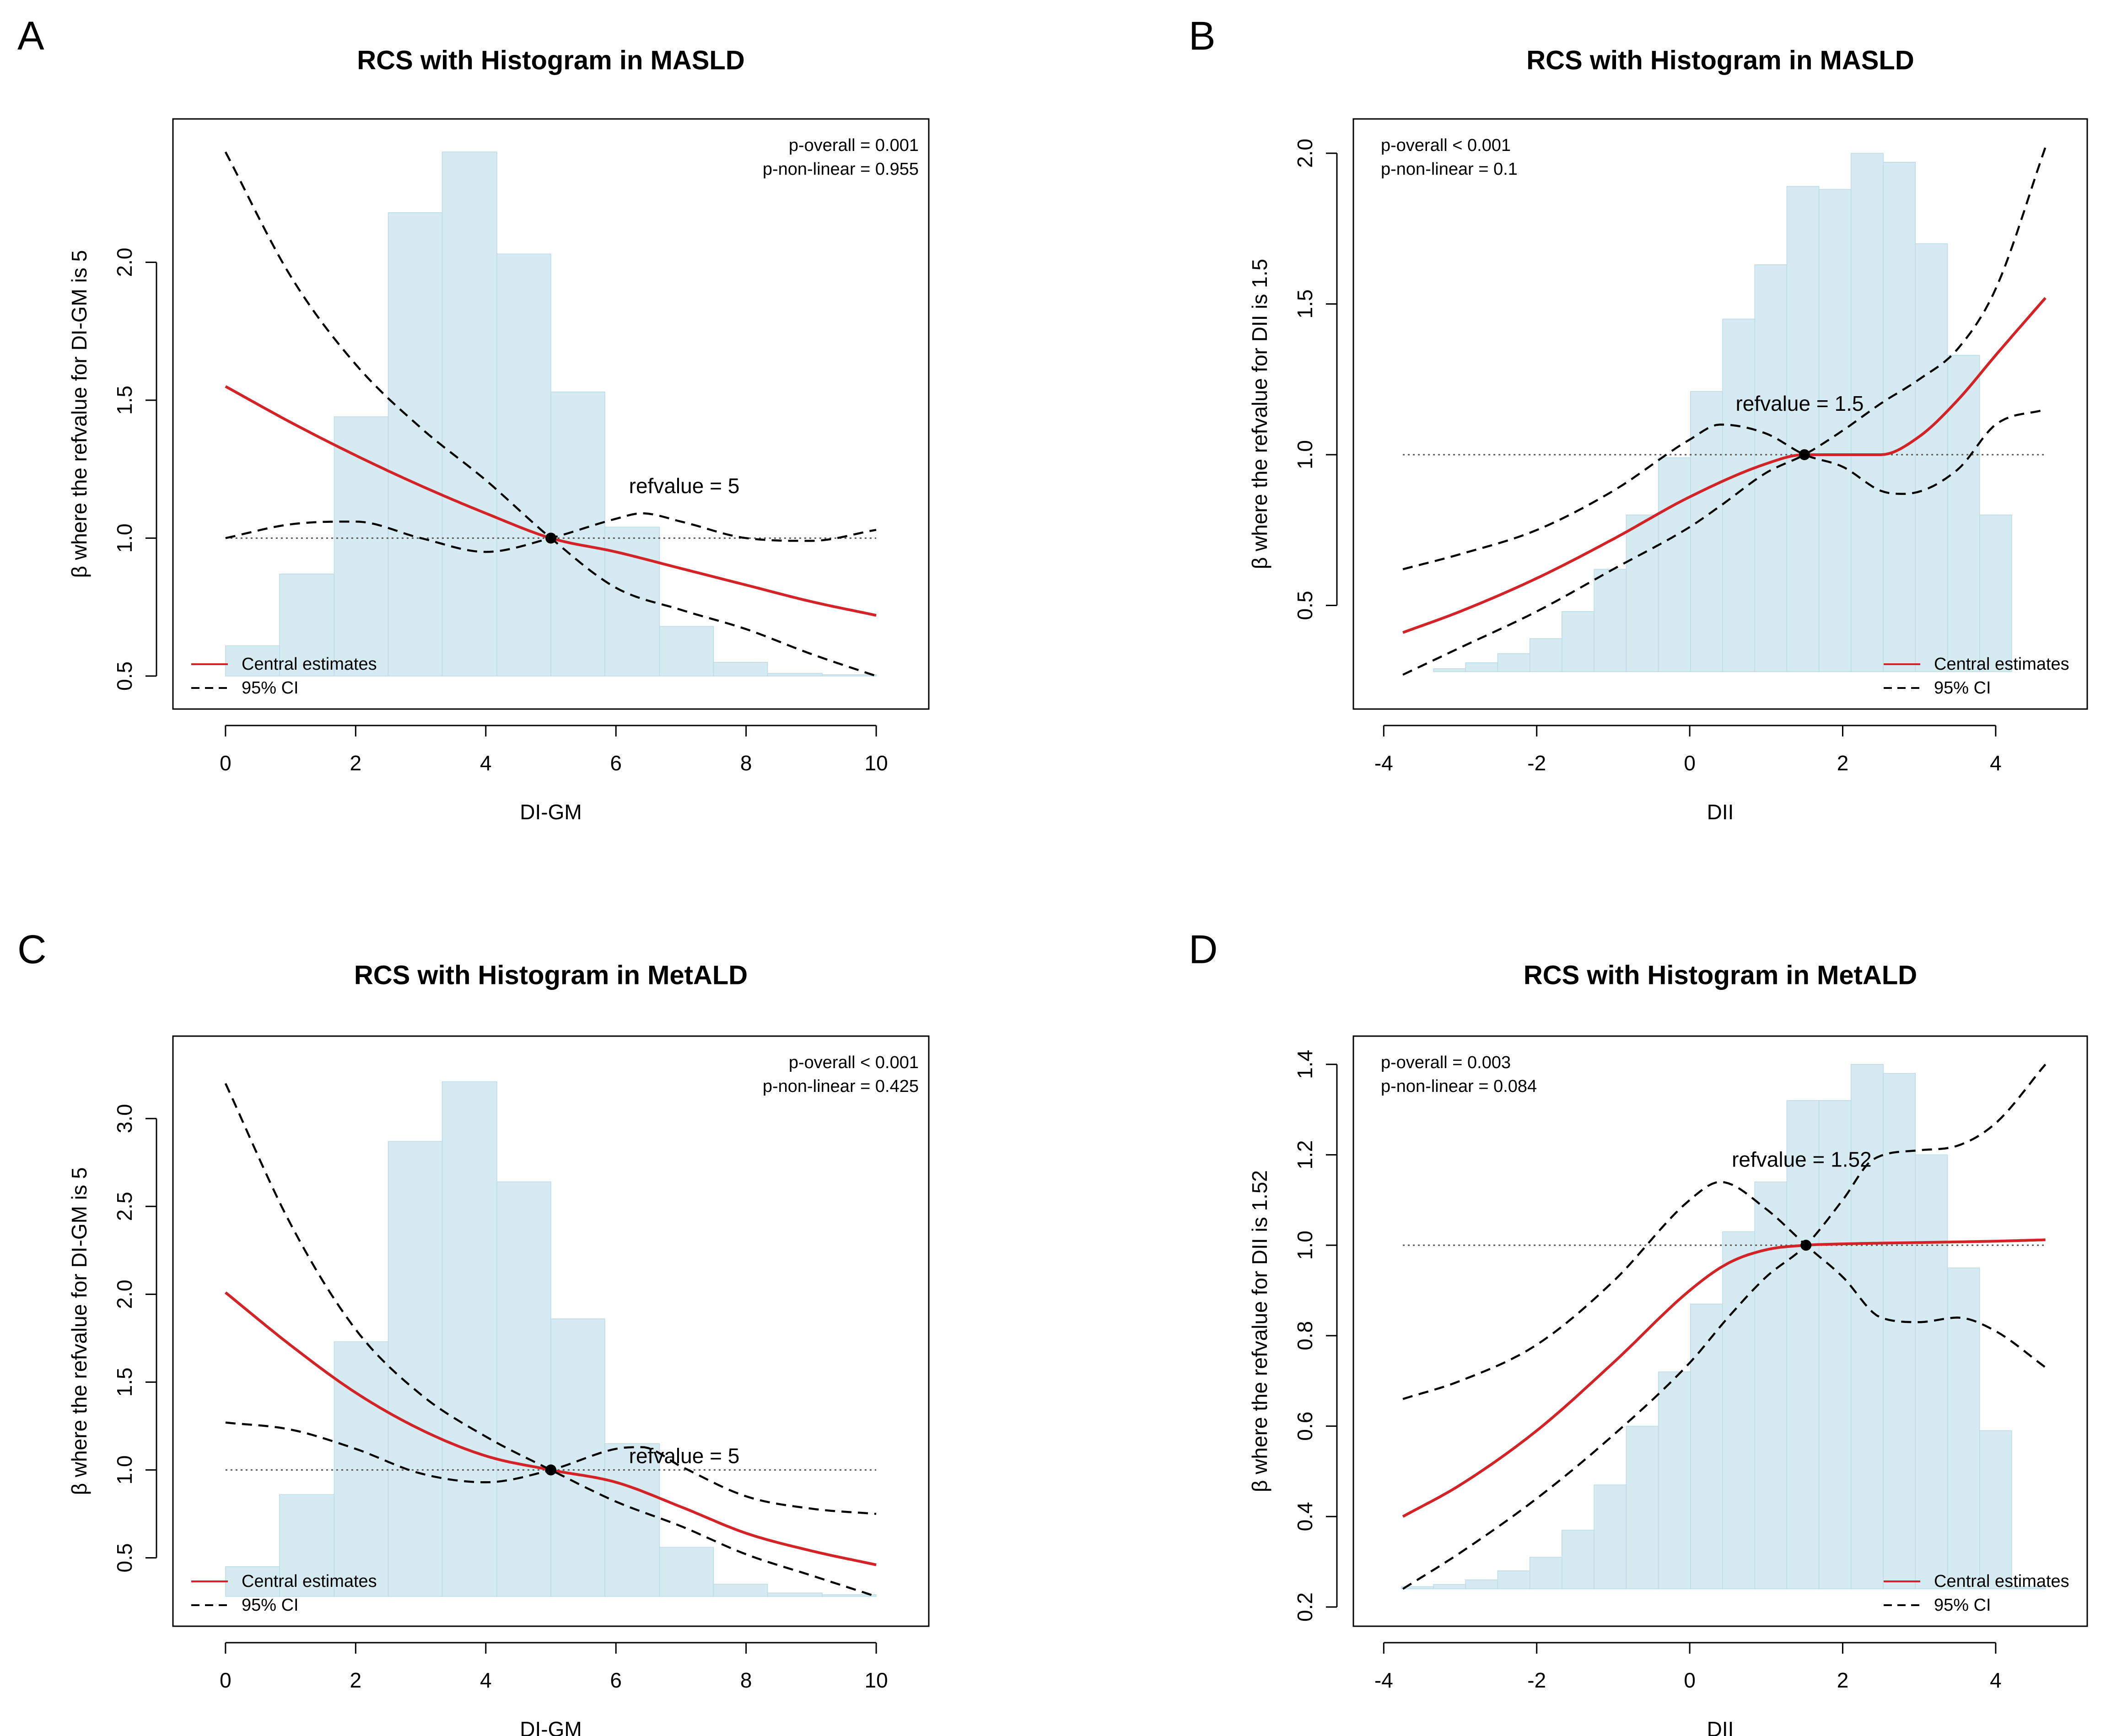 This screenshot has width=2106, height=1736. What do you see at coordinates (1976, 676) in the screenshot?
I see `panel-b-legend: Central estimates 95% CI` at bounding box center [1976, 676].